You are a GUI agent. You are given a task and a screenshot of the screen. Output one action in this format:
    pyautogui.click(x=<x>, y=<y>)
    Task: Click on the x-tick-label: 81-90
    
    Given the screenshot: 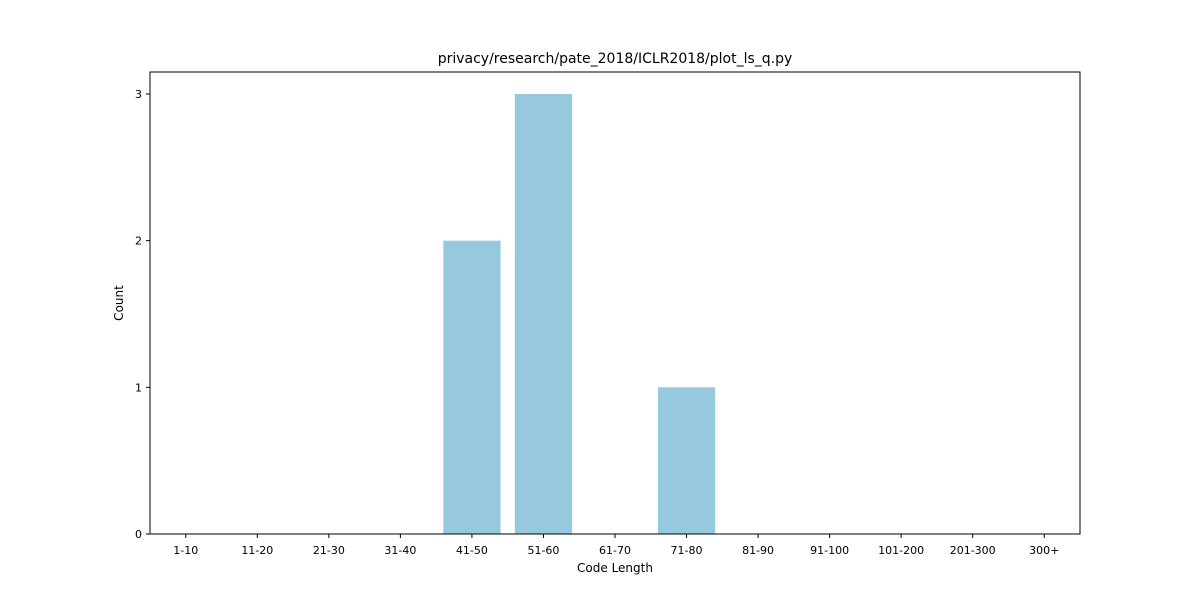 What is the action you would take?
    pyautogui.click(x=758, y=550)
    